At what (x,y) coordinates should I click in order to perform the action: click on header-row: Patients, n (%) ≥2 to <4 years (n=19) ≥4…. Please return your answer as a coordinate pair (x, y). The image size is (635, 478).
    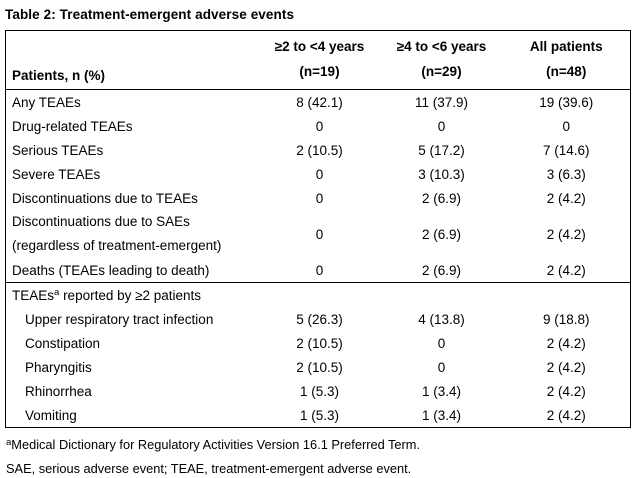
    Looking at the image, I should click on (318, 60).